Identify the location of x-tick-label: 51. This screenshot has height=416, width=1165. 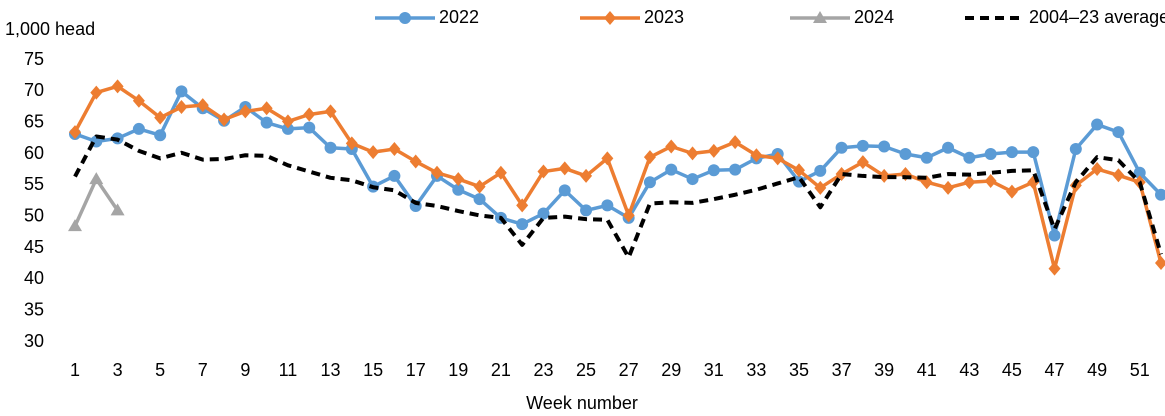
(1140, 370).